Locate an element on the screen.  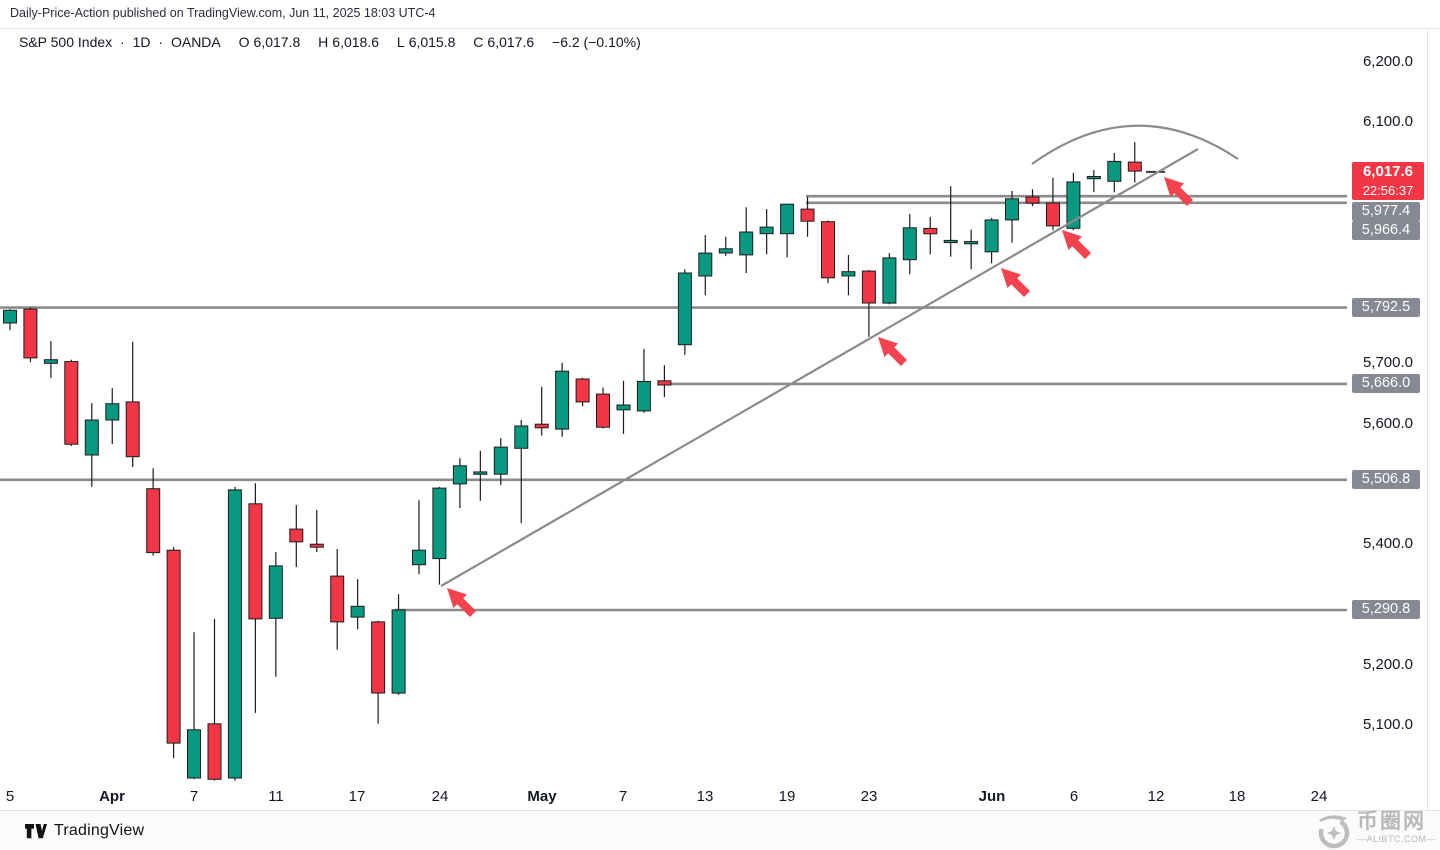
level-price-badge: 5,666.0 is located at coordinates (1386, 384).